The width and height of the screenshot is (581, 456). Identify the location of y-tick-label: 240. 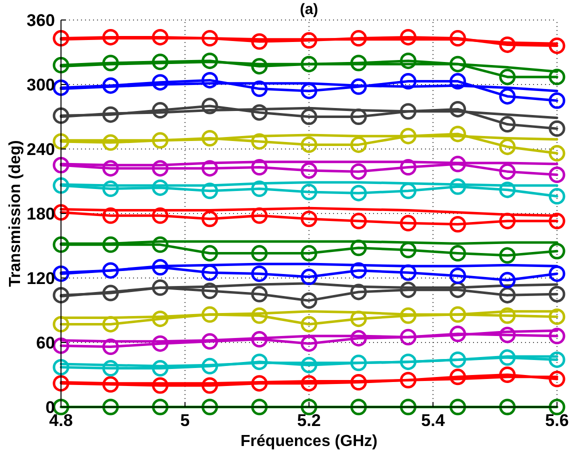
(40, 149).